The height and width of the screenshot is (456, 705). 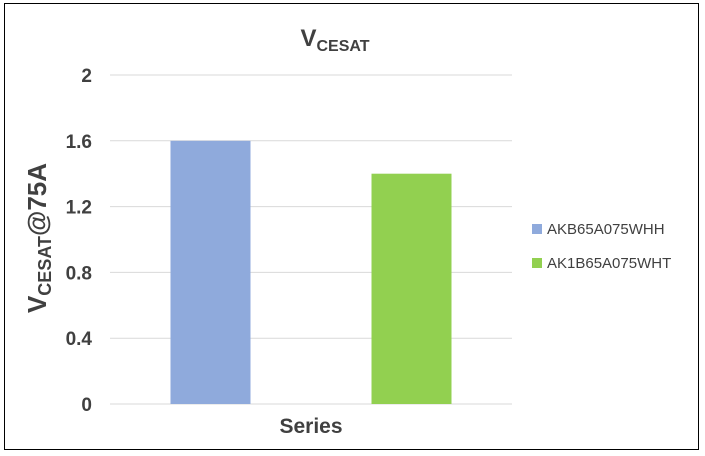 I want to click on y-axis-label-main: V, so click(x=37, y=304).